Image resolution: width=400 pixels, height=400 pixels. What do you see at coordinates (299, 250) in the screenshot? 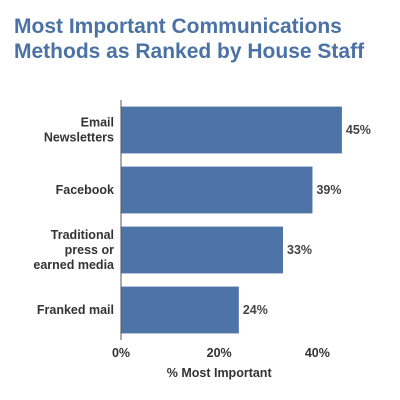
I see `value-label-2: 33%` at bounding box center [299, 250].